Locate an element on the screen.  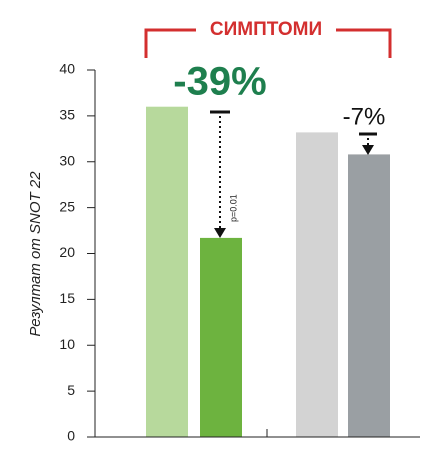
y-tick-label: 25 is located at coordinates (67, 206).